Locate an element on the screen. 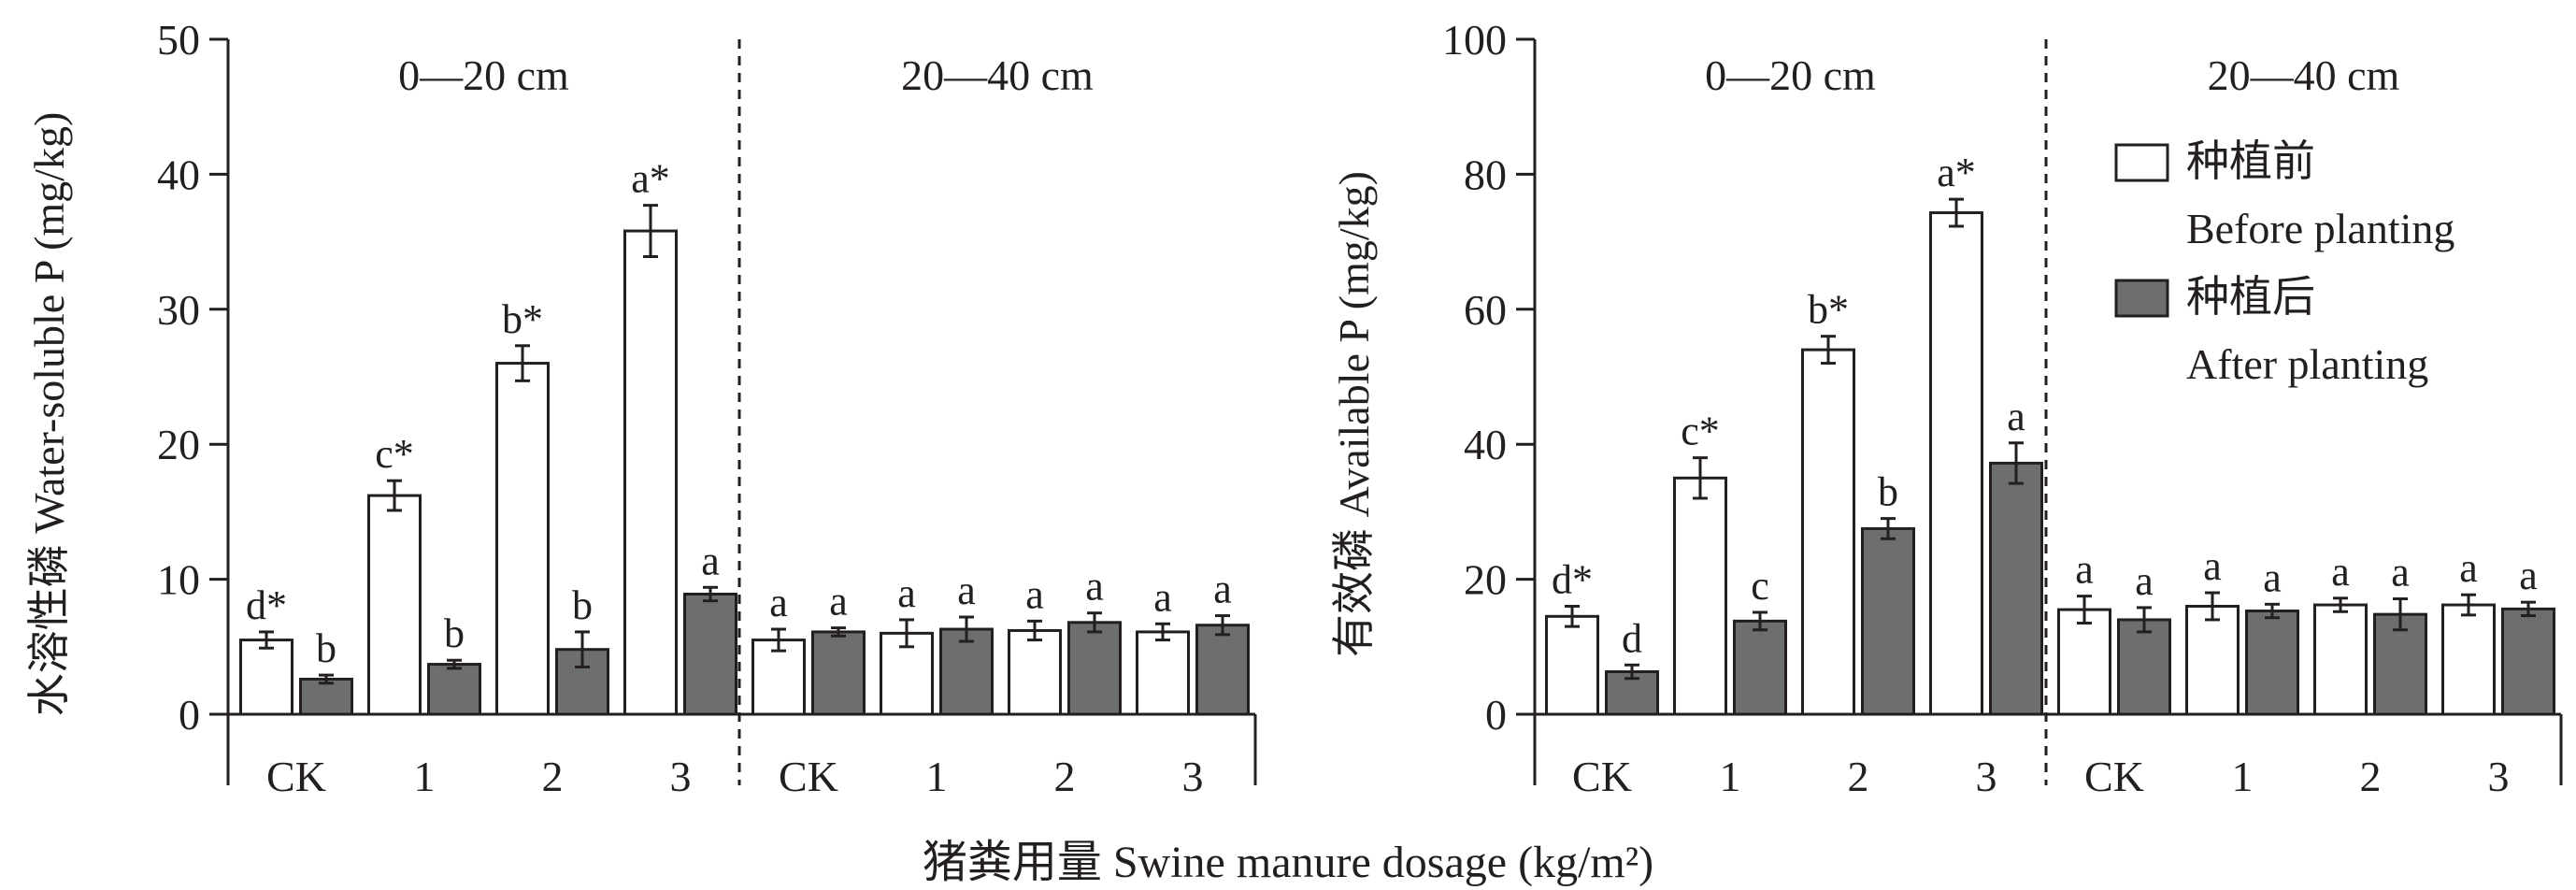 The image size is (2576, 890). panel1-depth-label: 20—40 cm is located at coordinates (997, 75).